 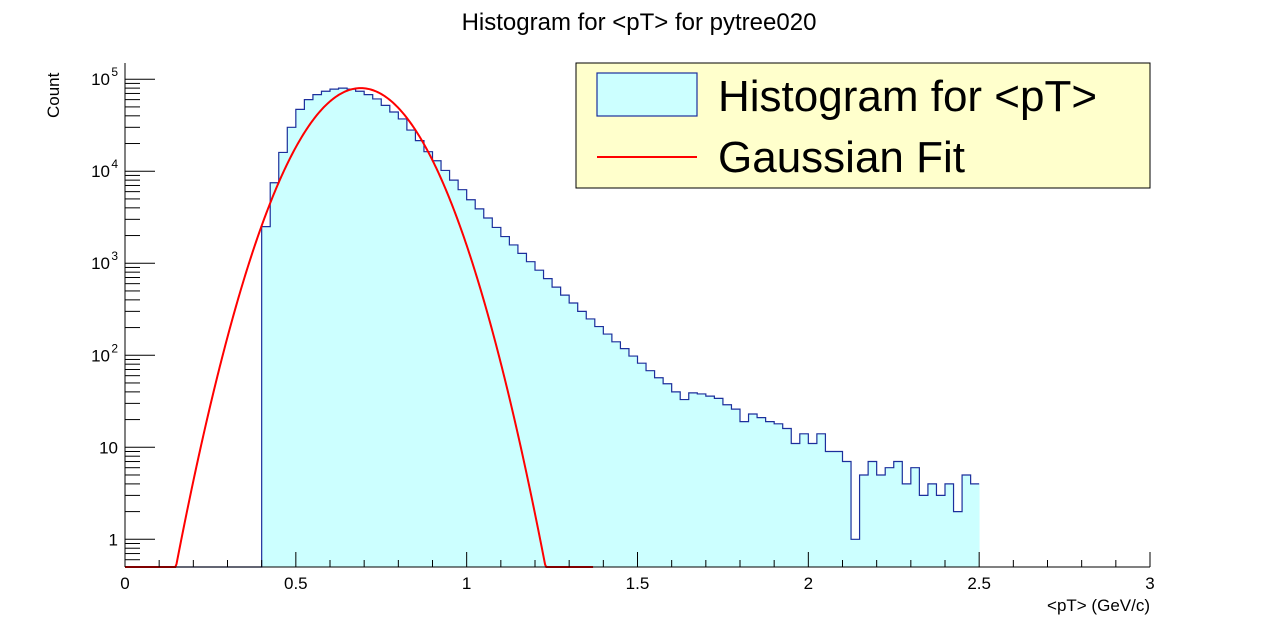 What do you see at coordinates (114, 348) in the screenshot?
I see `y-tick-exponent: 2` at bounding box center [114, 348].